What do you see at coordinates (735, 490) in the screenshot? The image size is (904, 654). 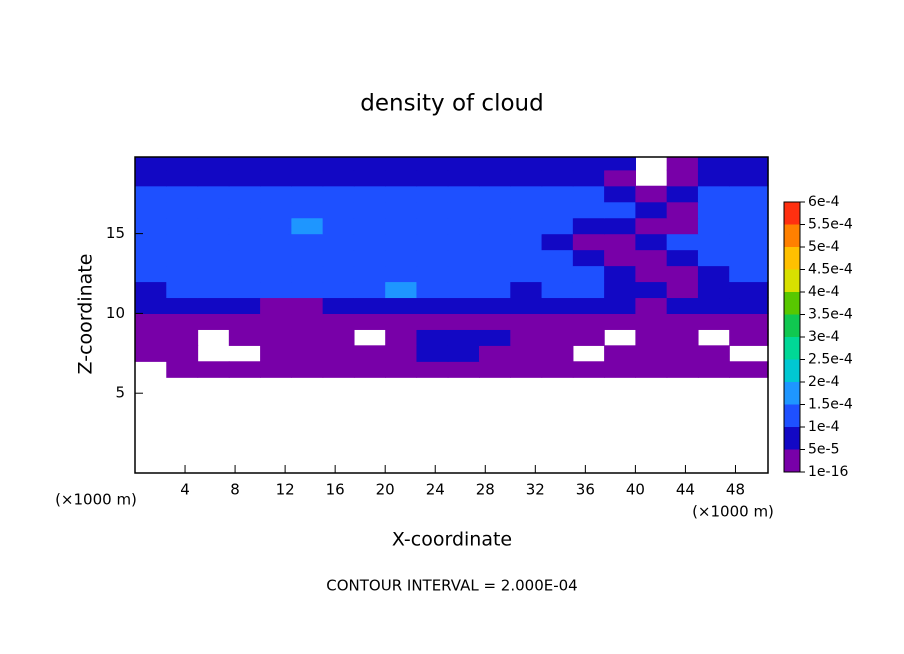 I see `x-tick-label: 48` at bounding box center [735, 490].